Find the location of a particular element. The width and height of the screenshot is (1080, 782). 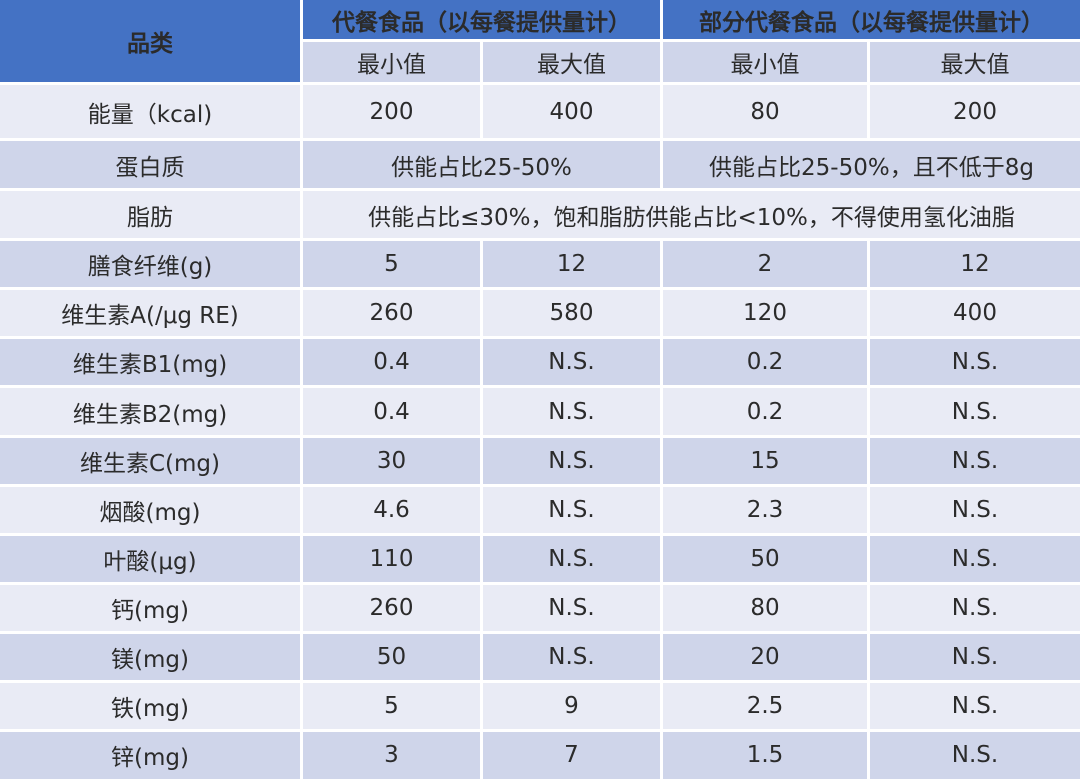

cell-value: 供能占比≤30%，饱和脂肪供能占比<10%，不得使用氢化油脂 is located at coordinates (691, 216).